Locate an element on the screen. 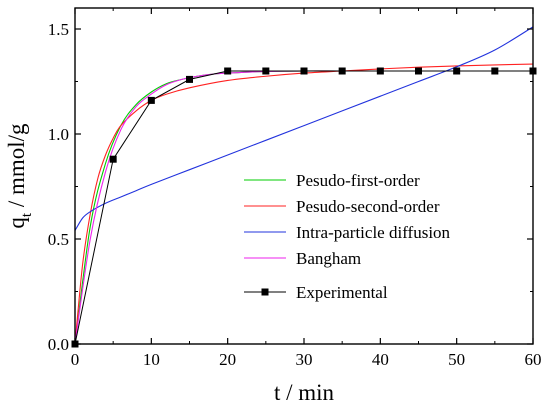 This screenshot has height=411, width=550. legend-label-bangham: Bangham is located at coordinates (328, 258).